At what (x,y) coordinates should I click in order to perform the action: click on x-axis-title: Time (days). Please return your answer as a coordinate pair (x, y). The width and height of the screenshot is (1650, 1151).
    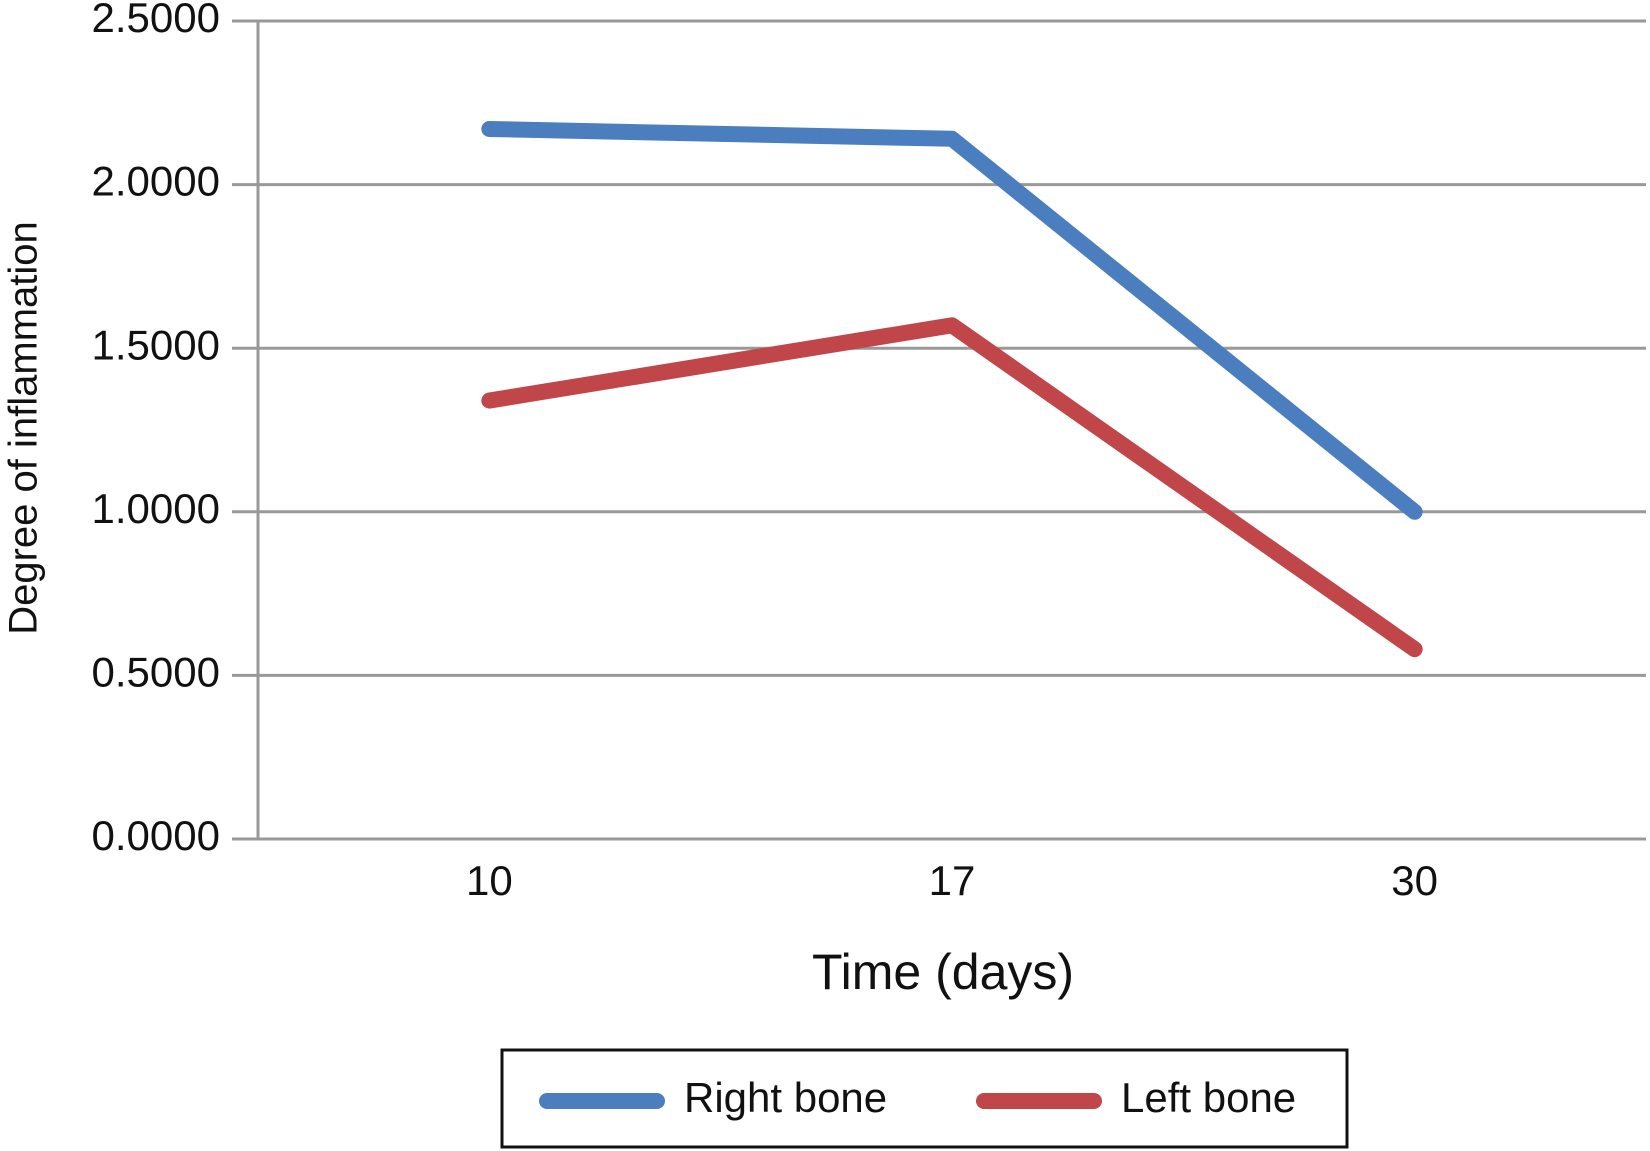
    Looking at the image, I should click on (943, 972).